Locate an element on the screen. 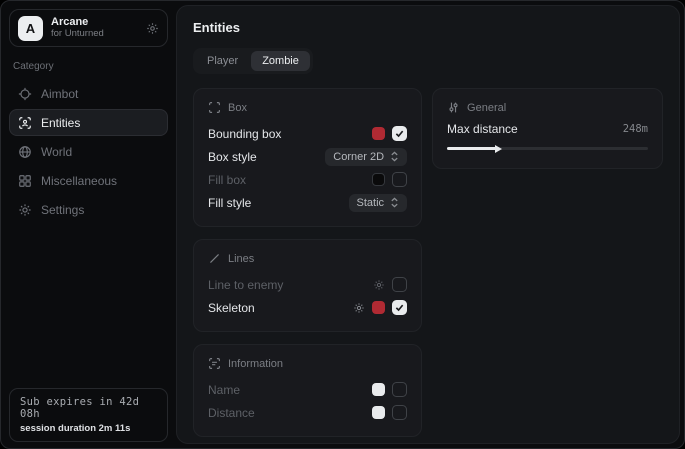 The image size is (685, 449). setting-row-bounding-box: Bounding box is located at coordinates (308, 133).